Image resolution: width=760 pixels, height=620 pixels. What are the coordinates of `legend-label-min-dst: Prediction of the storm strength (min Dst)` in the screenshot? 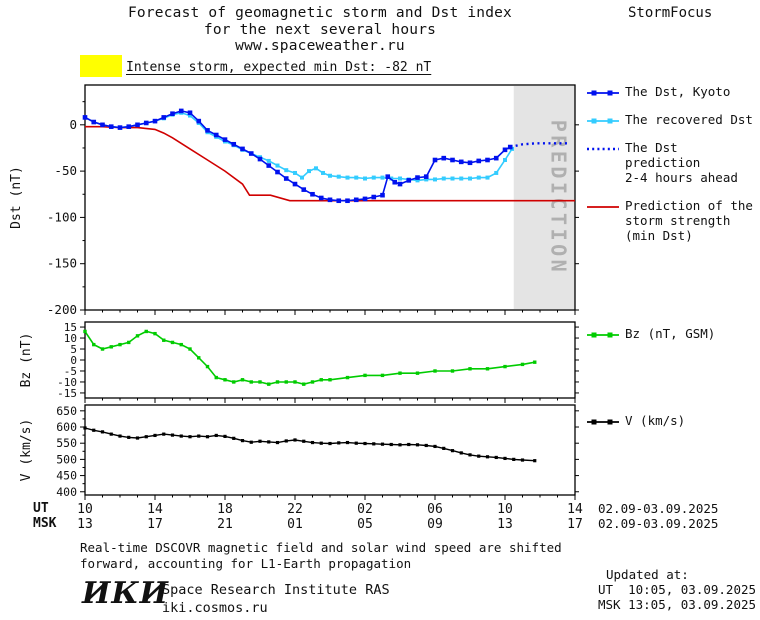 It's located at (689, 220).